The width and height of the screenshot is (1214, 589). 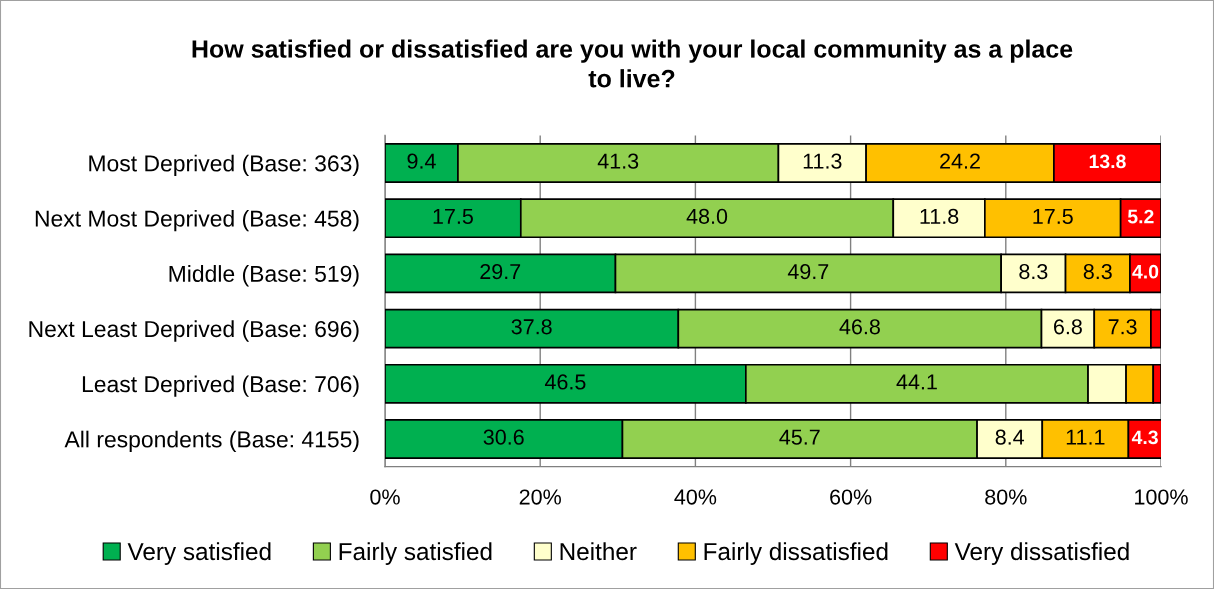 What do you see at coordinates (1010, 437) in the screenshot?
I see `data-label: 8.4` at bounding box center [1010, 437].